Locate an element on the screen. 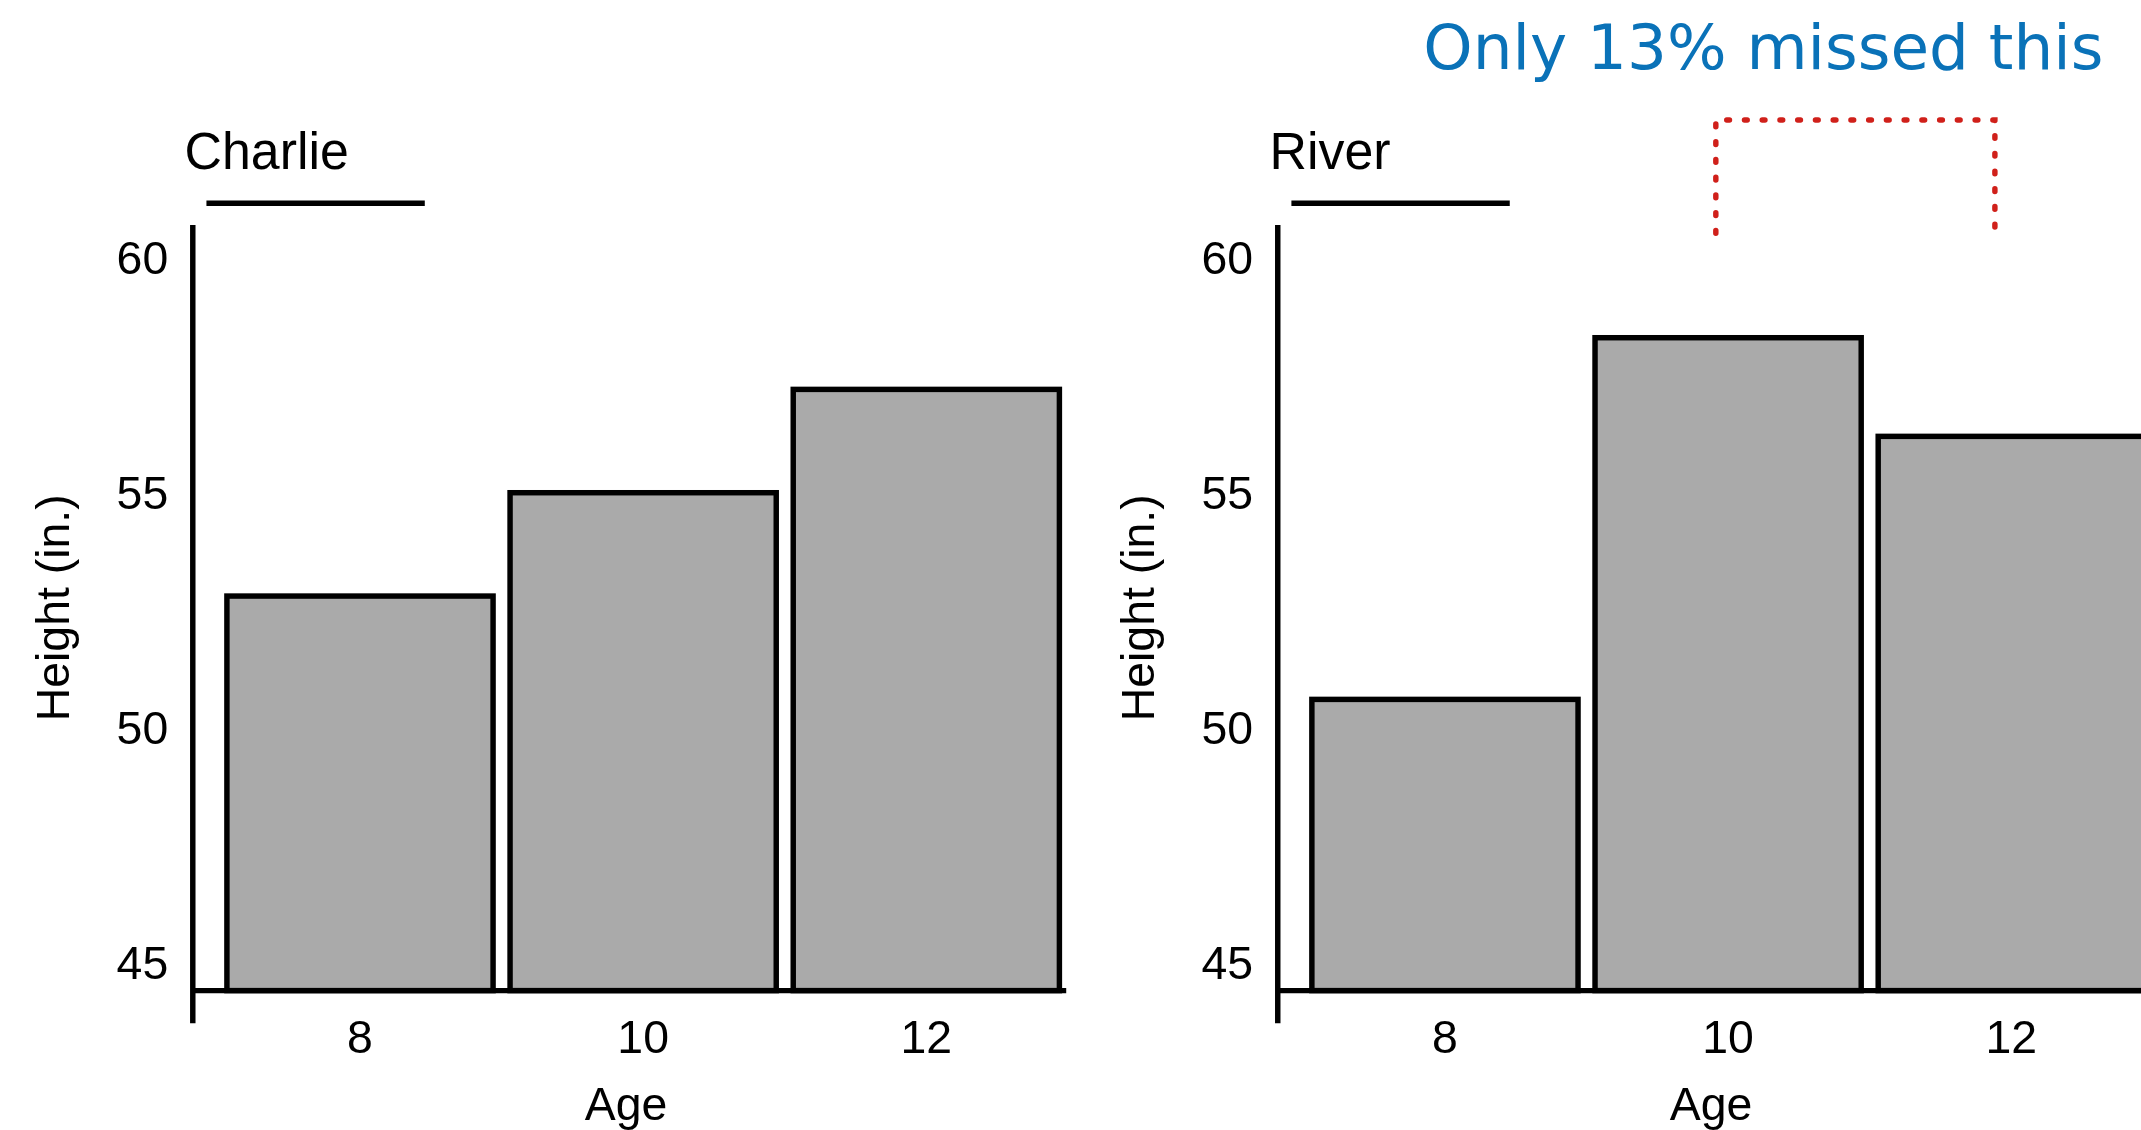 This screenshot has height=1130, width=2141. chart-title: Charlie is located at coordinates (266, 151).